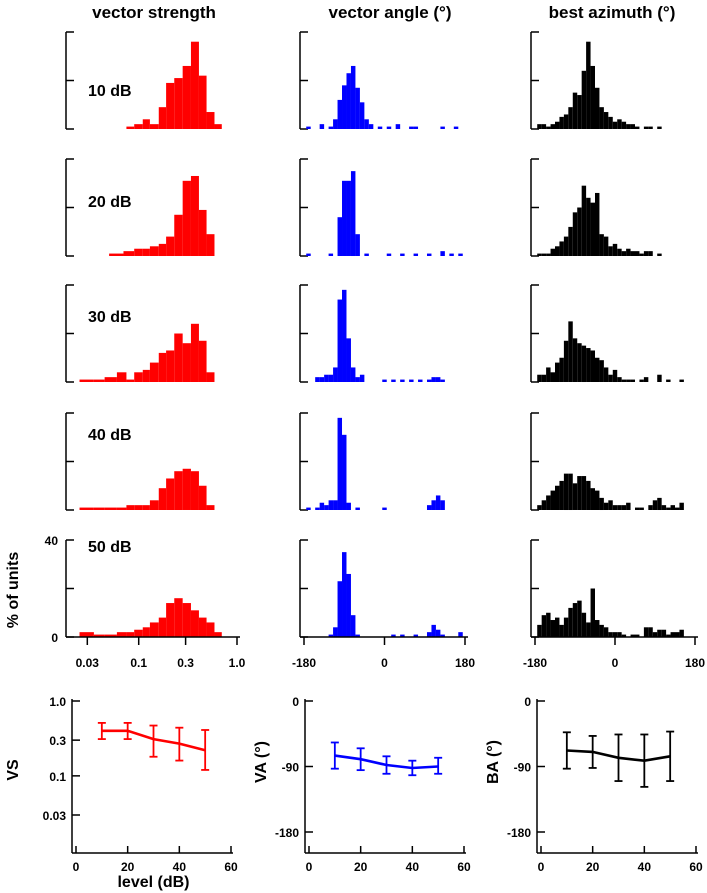  What do you see at coordinates (110, 91) in the screenshot?
I see `level-label-10db: 10 dB` at bounding box center [110, 91].